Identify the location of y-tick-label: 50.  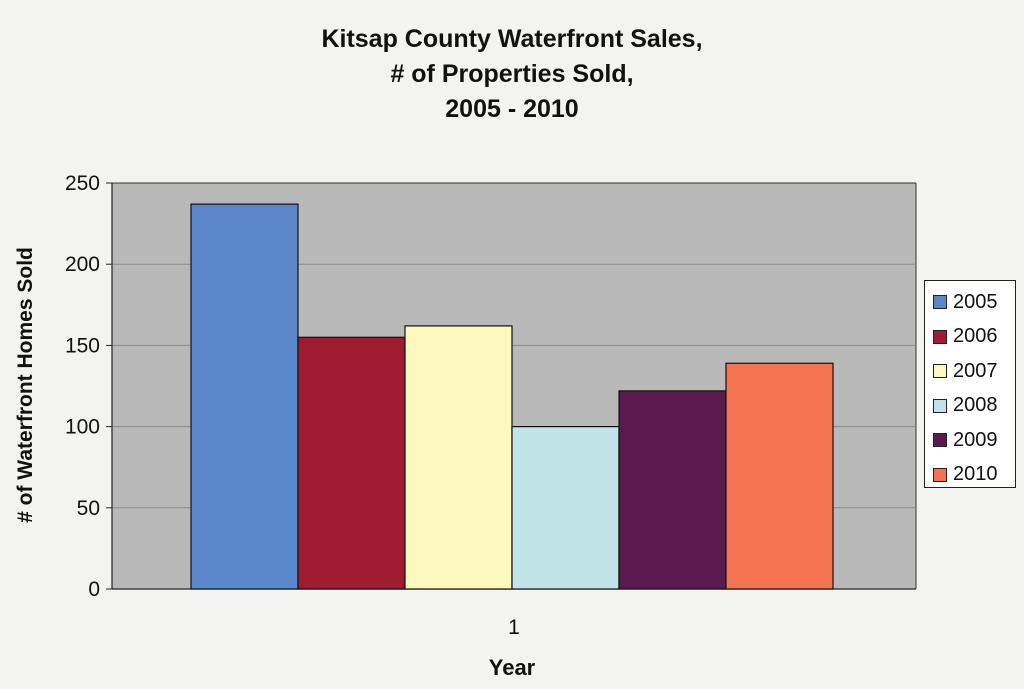
(88, 508).